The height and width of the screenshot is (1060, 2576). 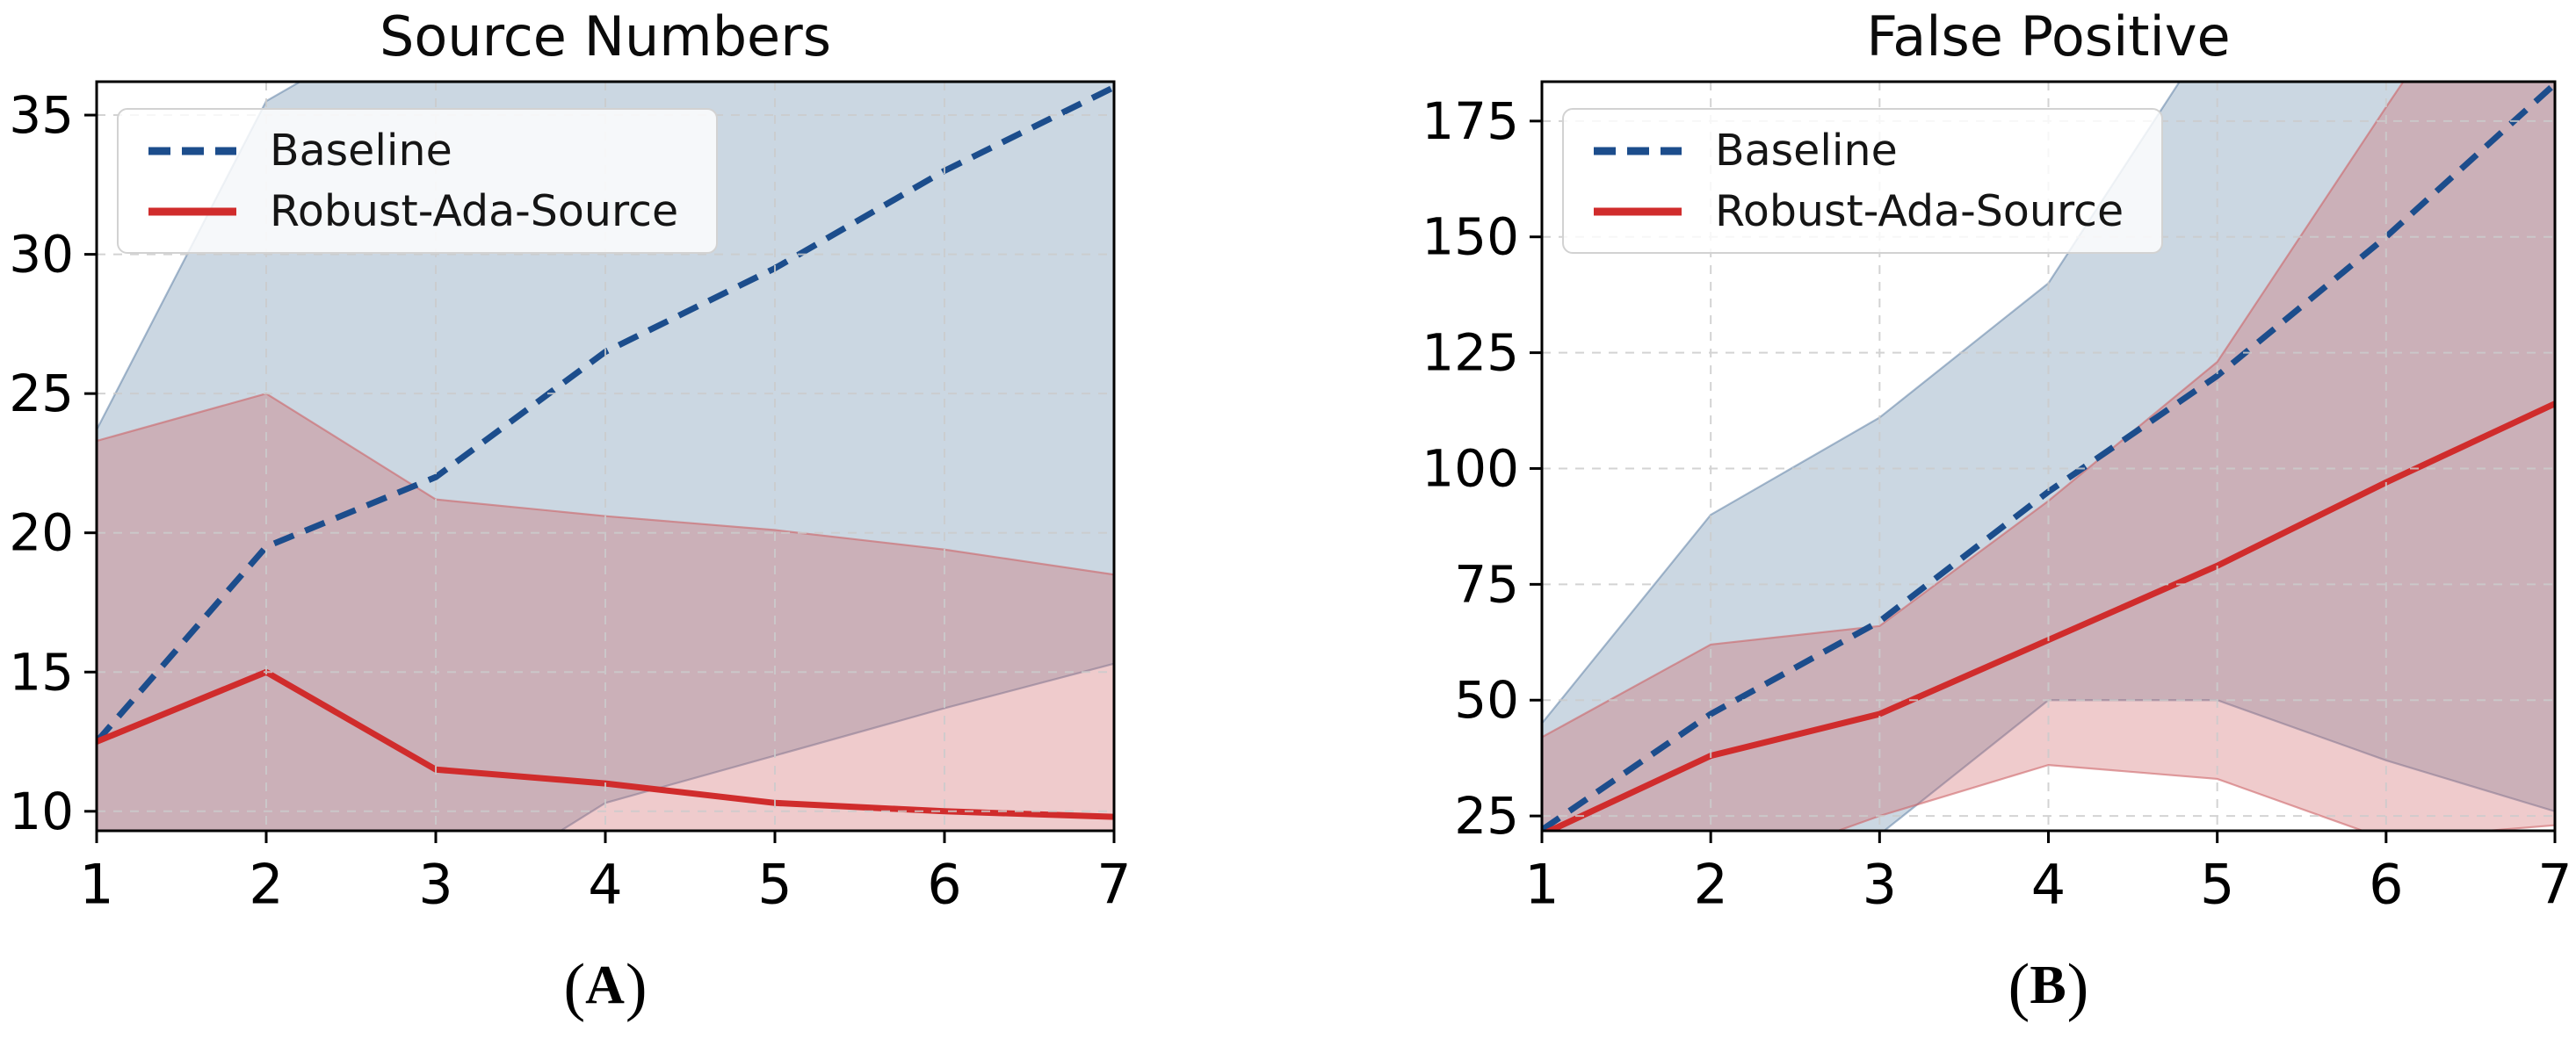 I want to click on y-tick-label: 30, so click(x=41, y=255).